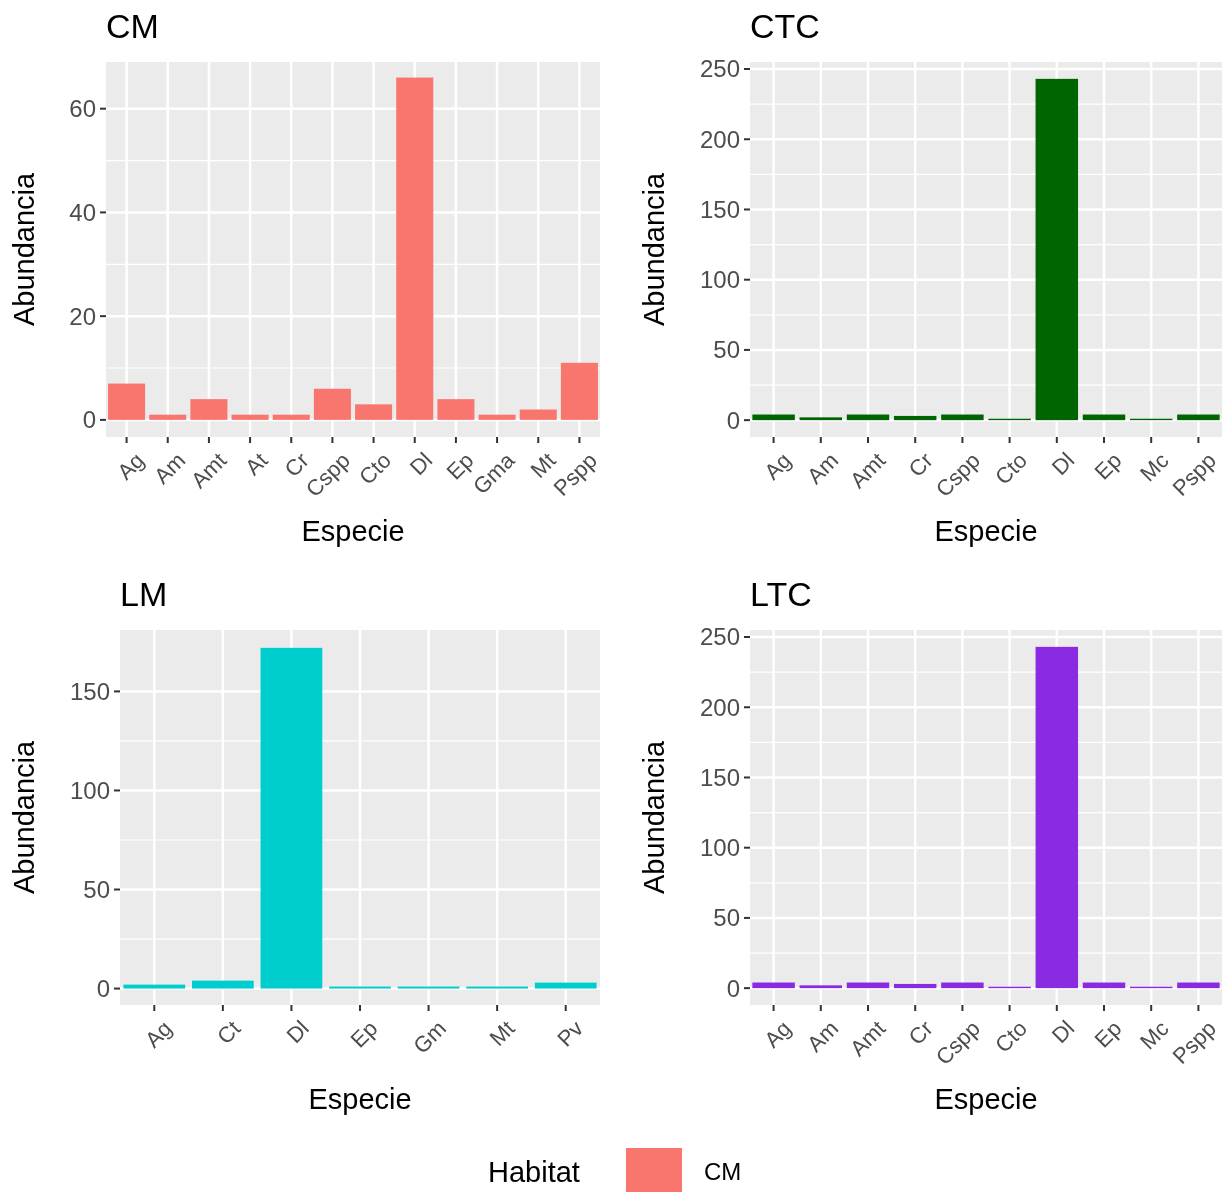 Image resolution: width=1225 pixels, height=1192 pixels. I want to click on x-tick-label: Mt, so click(502, 1033).